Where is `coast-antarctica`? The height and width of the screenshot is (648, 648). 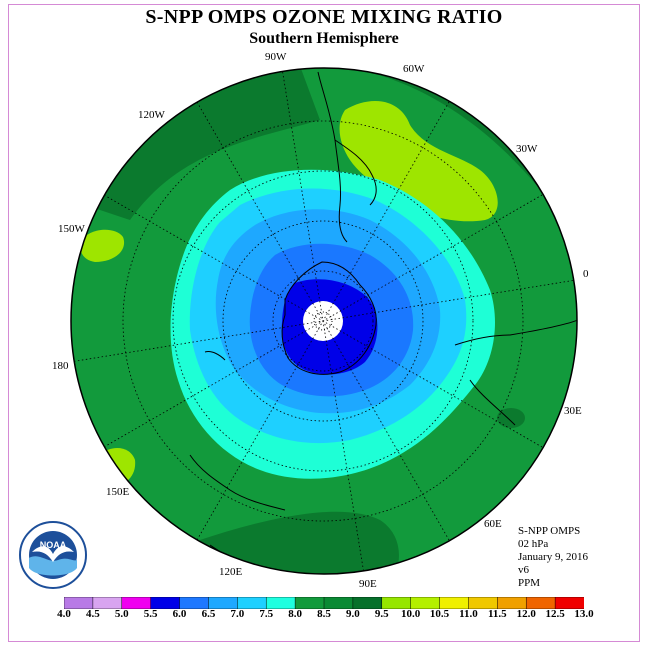 coast-antarctica is located at coordinates (329, 318).